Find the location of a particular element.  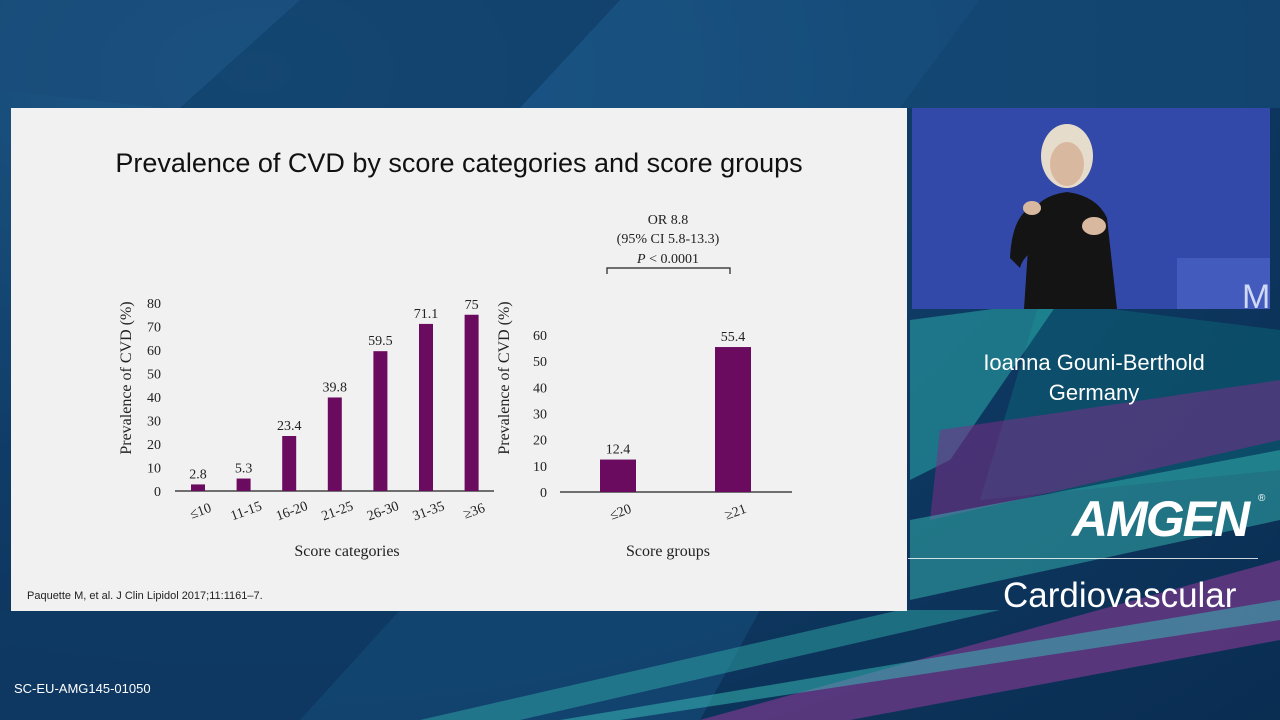

chart1-category-6: ≥36 is located at coordinates (475, 512).